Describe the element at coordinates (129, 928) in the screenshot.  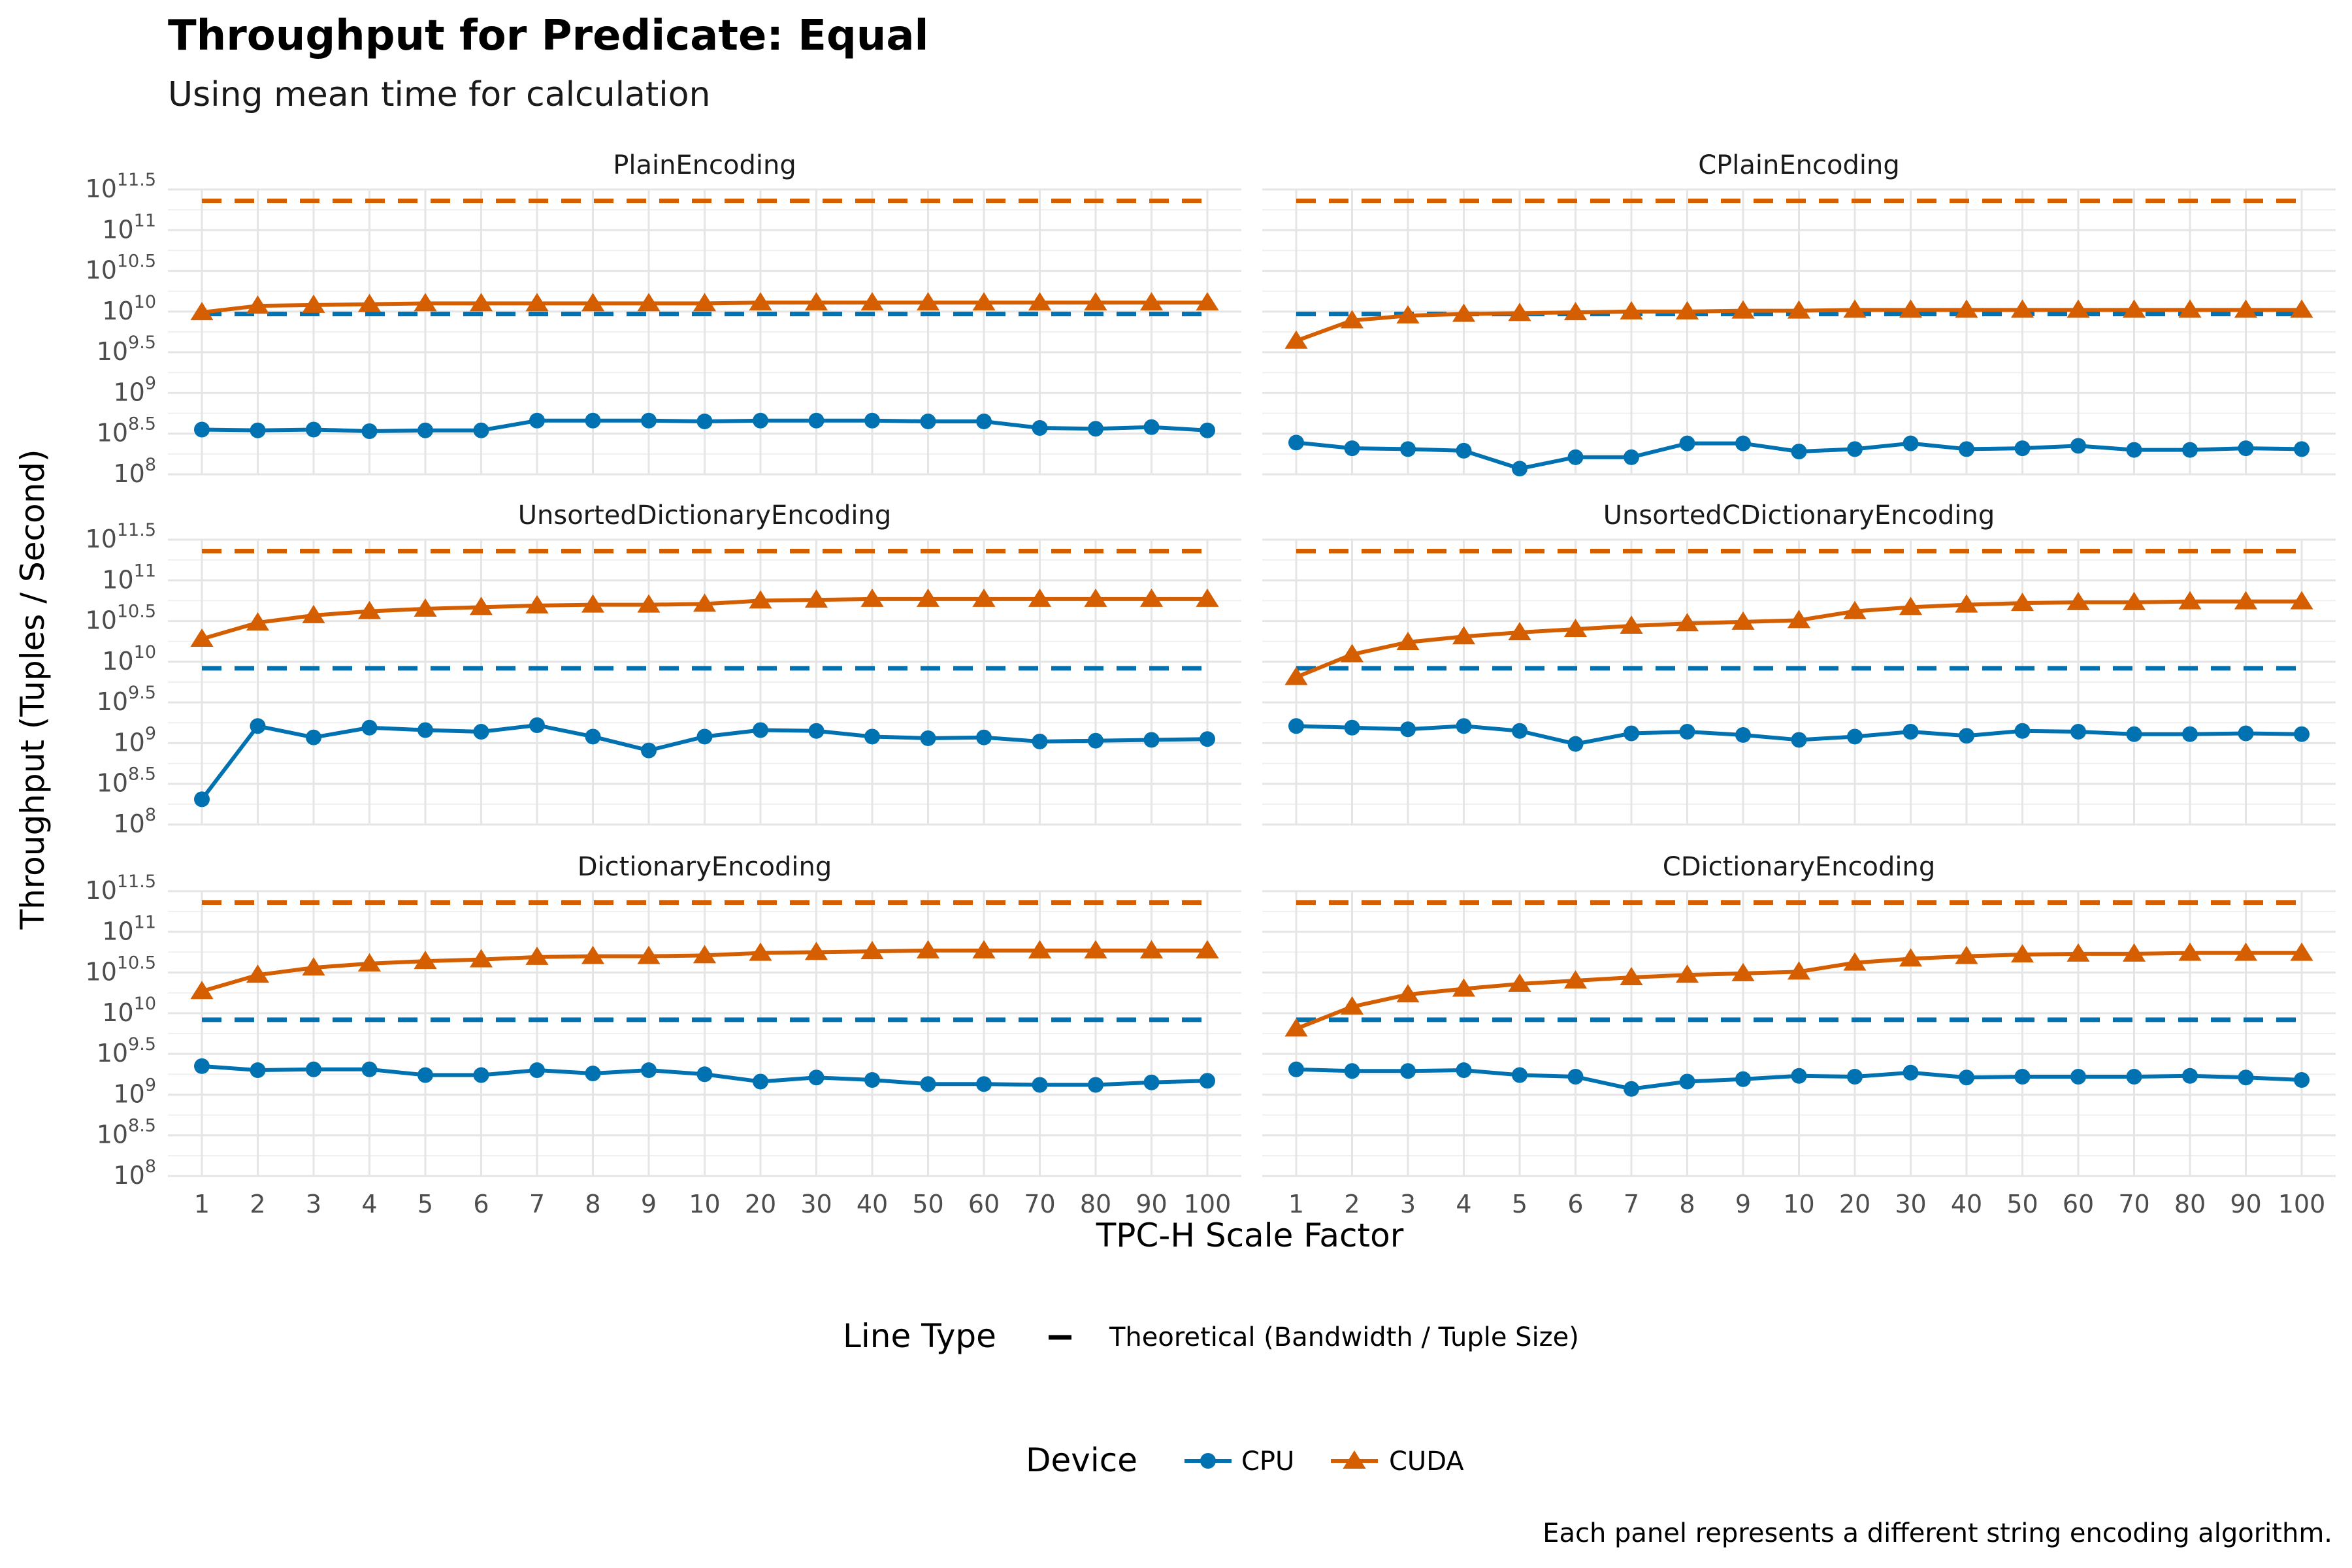
I see `y-tick-label: 1011` at that location.